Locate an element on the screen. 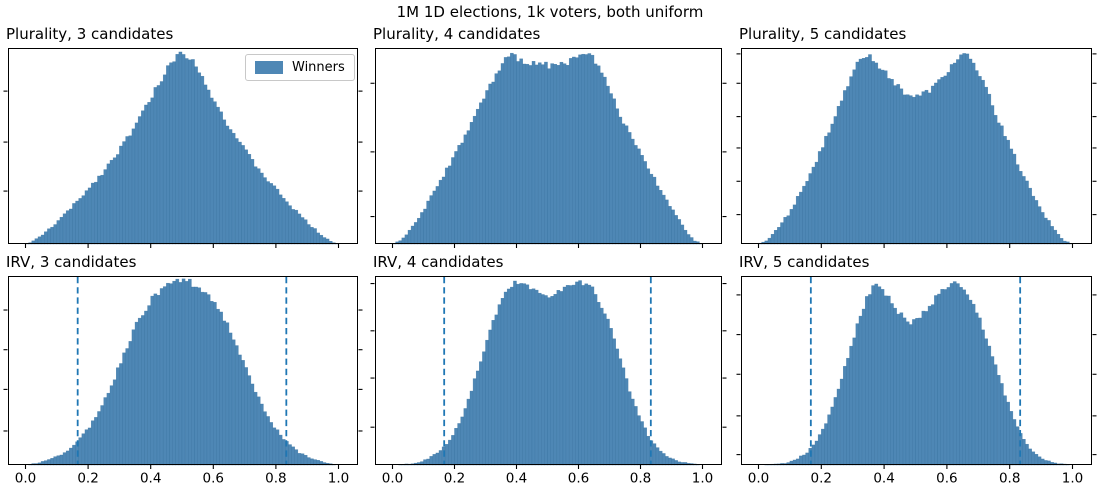 This screenshot has width=1100, height=500. x-tick-label: 1.0 is located at coordinates (702, 479).